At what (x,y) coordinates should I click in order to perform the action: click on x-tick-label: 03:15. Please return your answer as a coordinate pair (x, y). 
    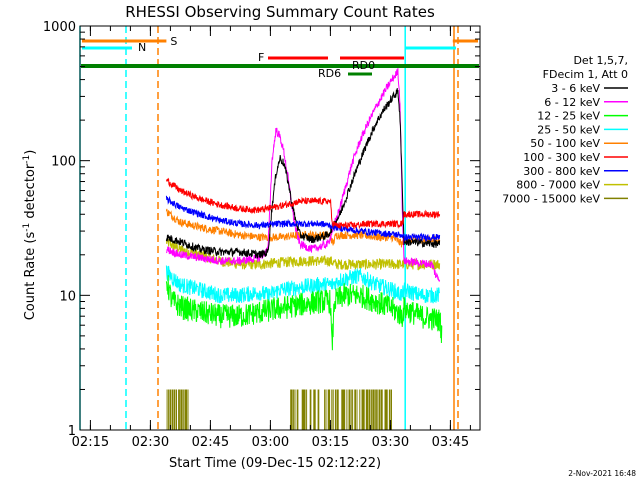
    Looking at the image, I should click on (330, 442).